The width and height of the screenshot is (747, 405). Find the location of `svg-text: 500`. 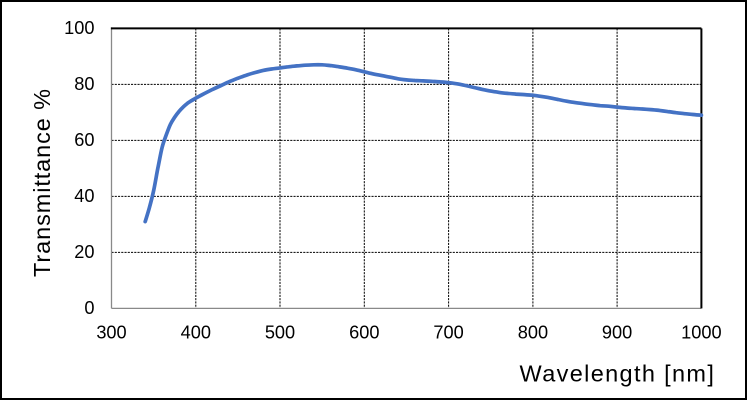

svg-text: 500 is located at coordinates (280, 333).